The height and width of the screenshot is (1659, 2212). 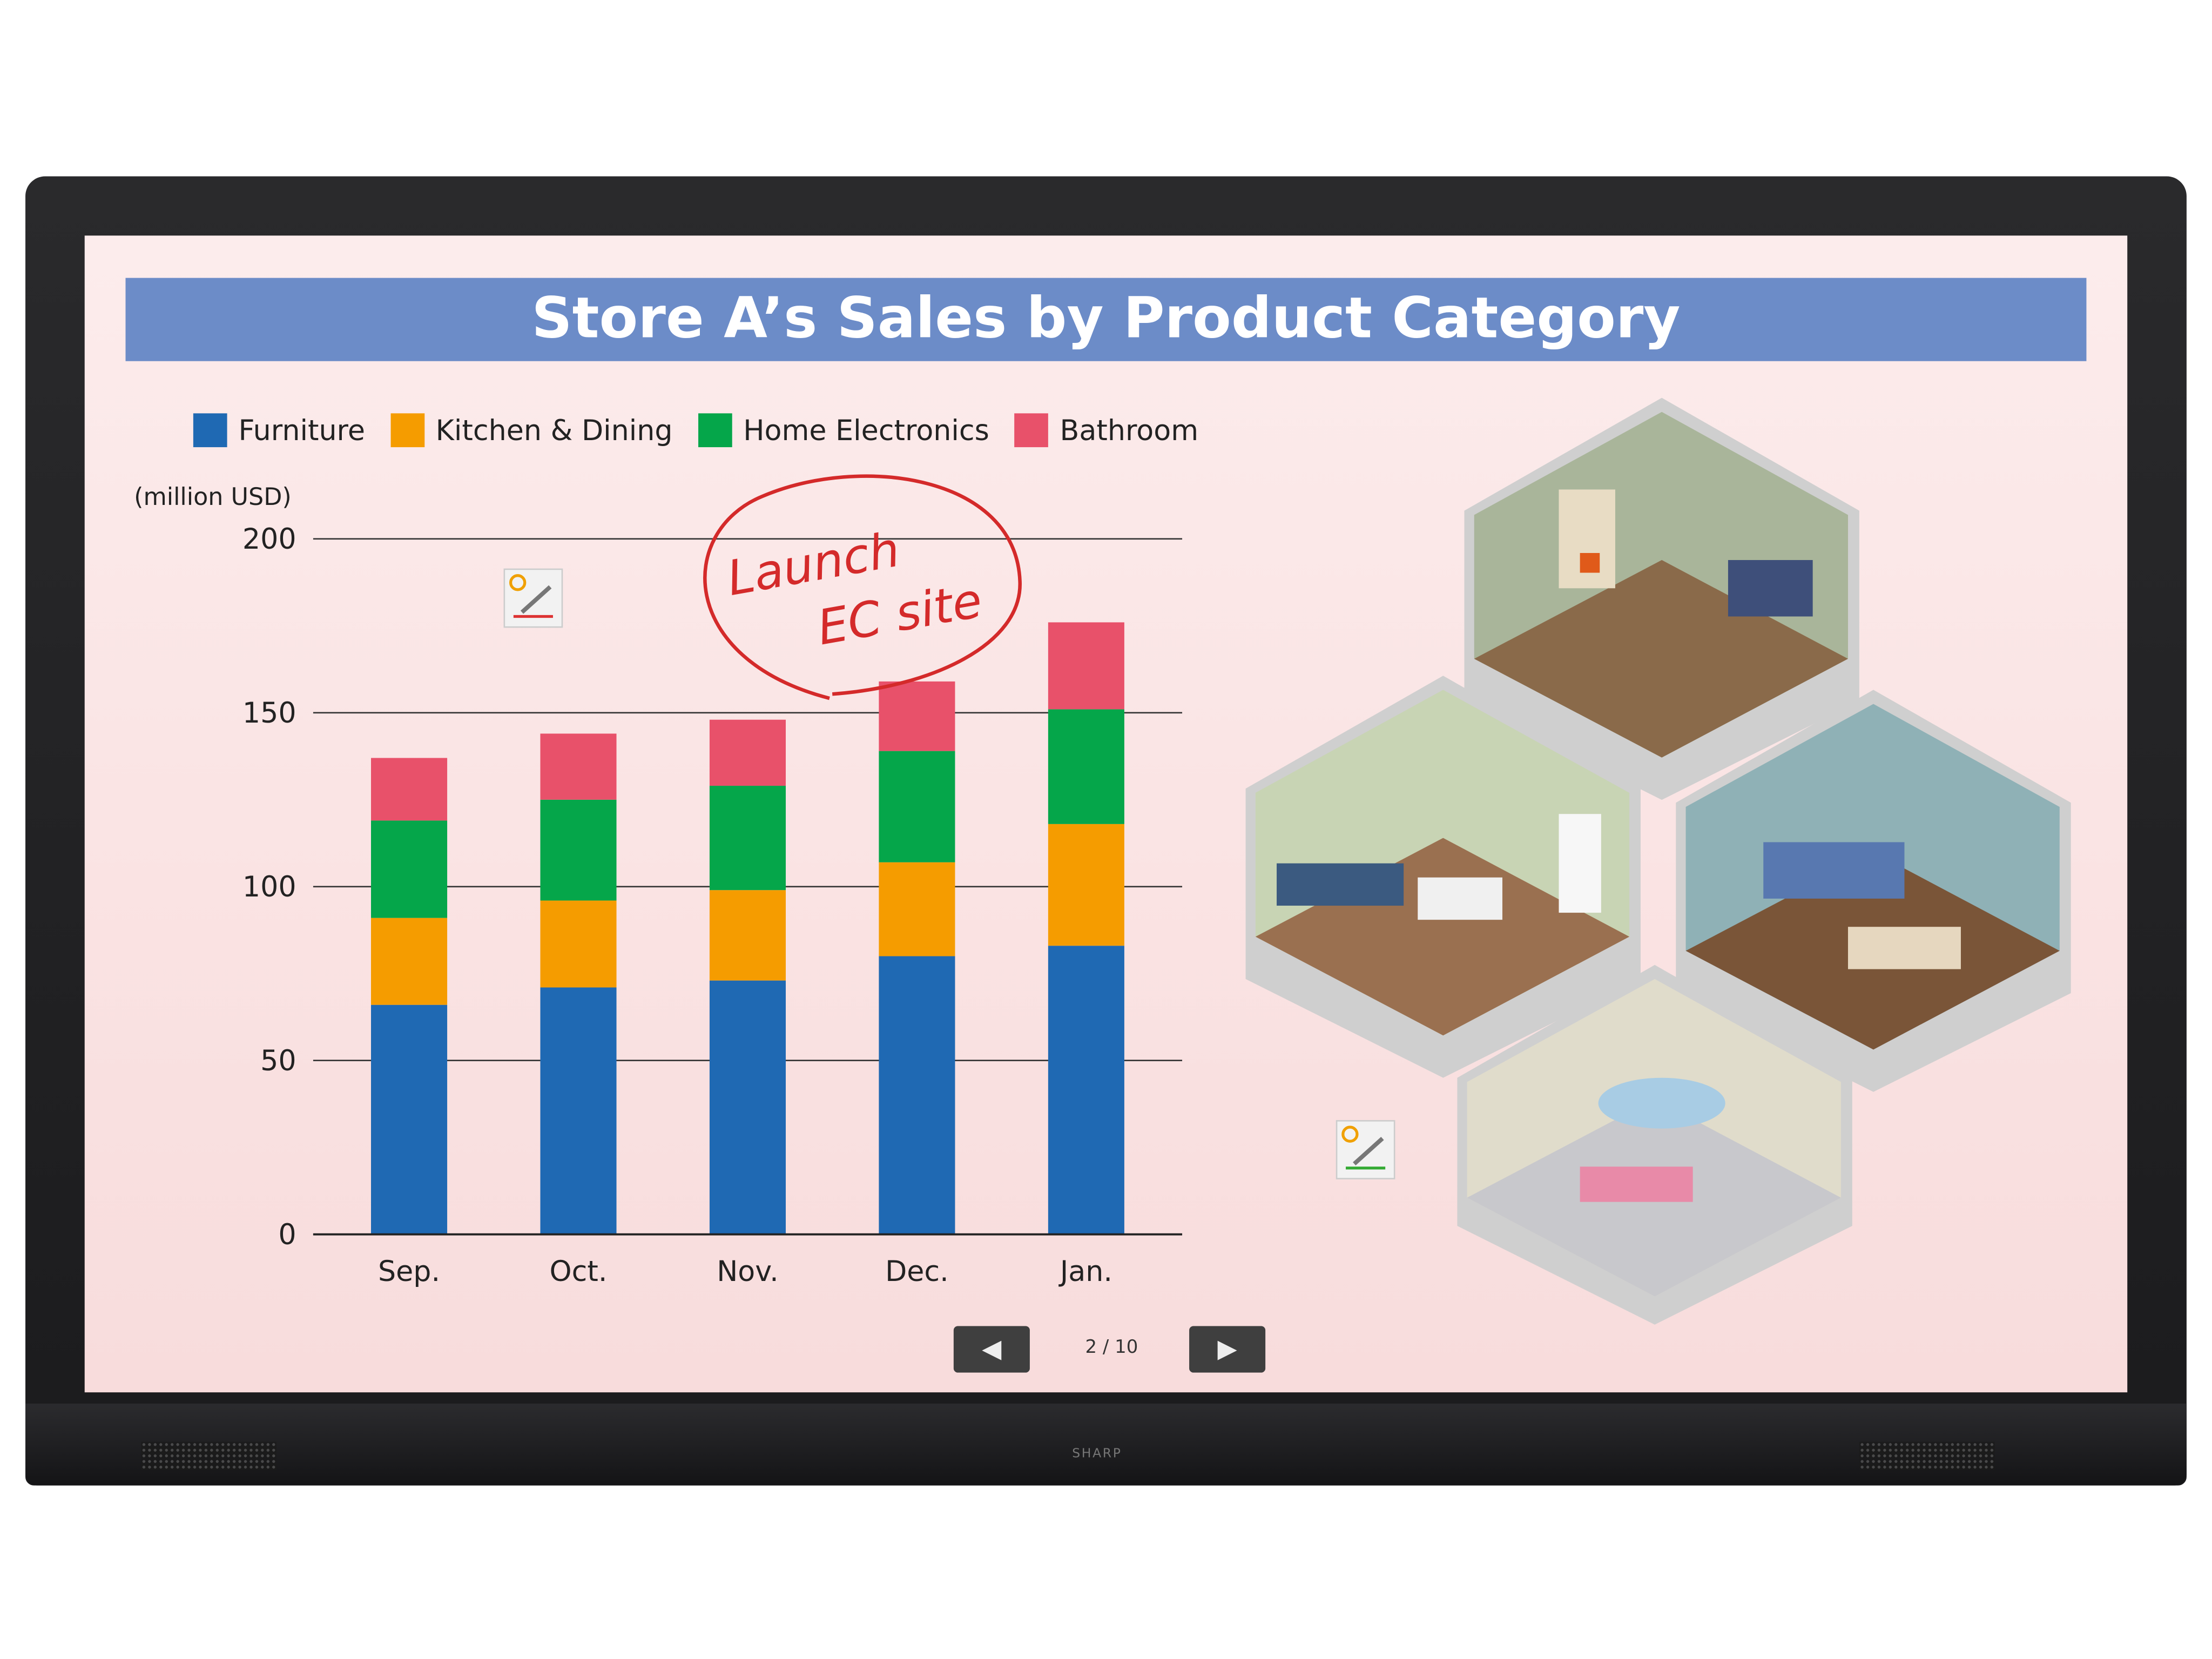 I want to click on y-tick-label: 0, so click(x=287, y=1235).